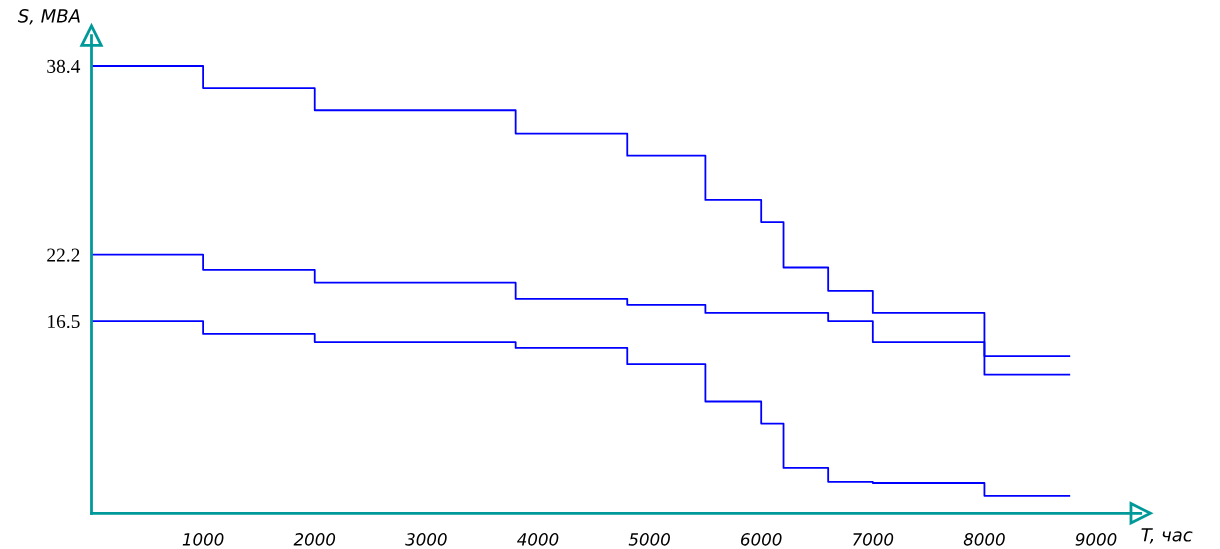  What do you see at coordinates (1167, 536) in the screenshot?
I see `x-axis-title: T, час` at bounding box center [1167, 536].